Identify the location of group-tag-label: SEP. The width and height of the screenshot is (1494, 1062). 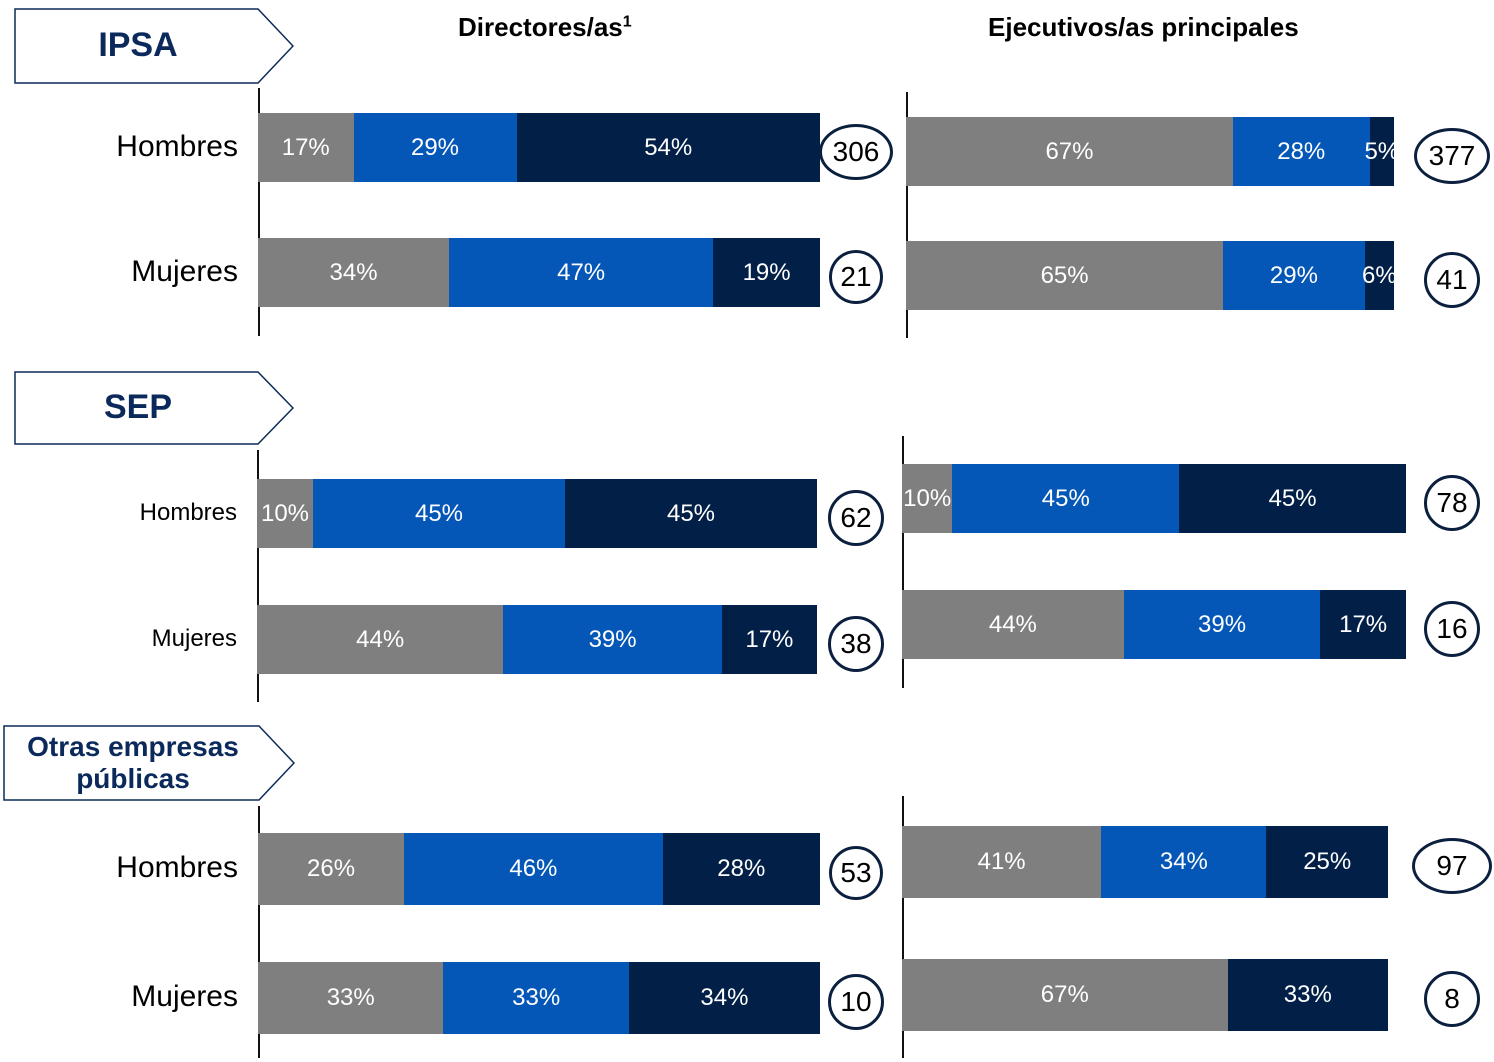
(138, 407).